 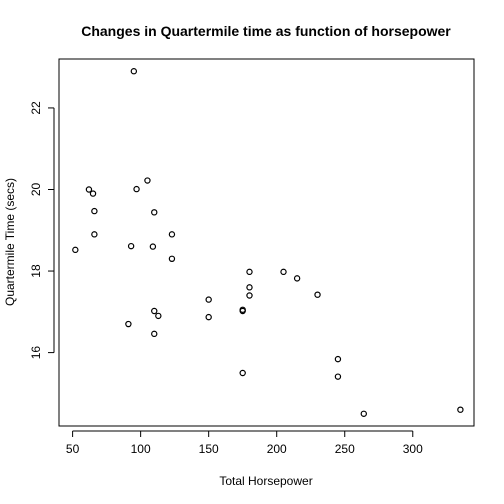 I want to click on y-tick-label: 18, so click(x=36, y=271).